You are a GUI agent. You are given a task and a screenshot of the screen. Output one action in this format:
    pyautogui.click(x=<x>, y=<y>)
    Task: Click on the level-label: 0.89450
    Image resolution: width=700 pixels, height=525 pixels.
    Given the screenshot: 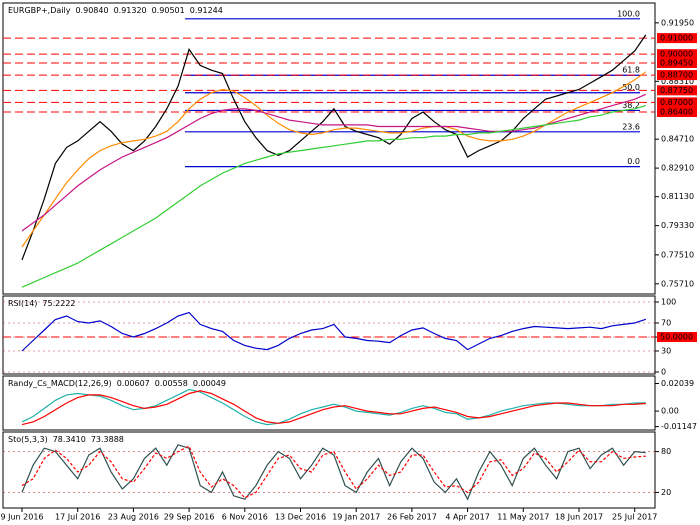 What is the action you would take?
    pyautogui.click(x=676, y=63)
    